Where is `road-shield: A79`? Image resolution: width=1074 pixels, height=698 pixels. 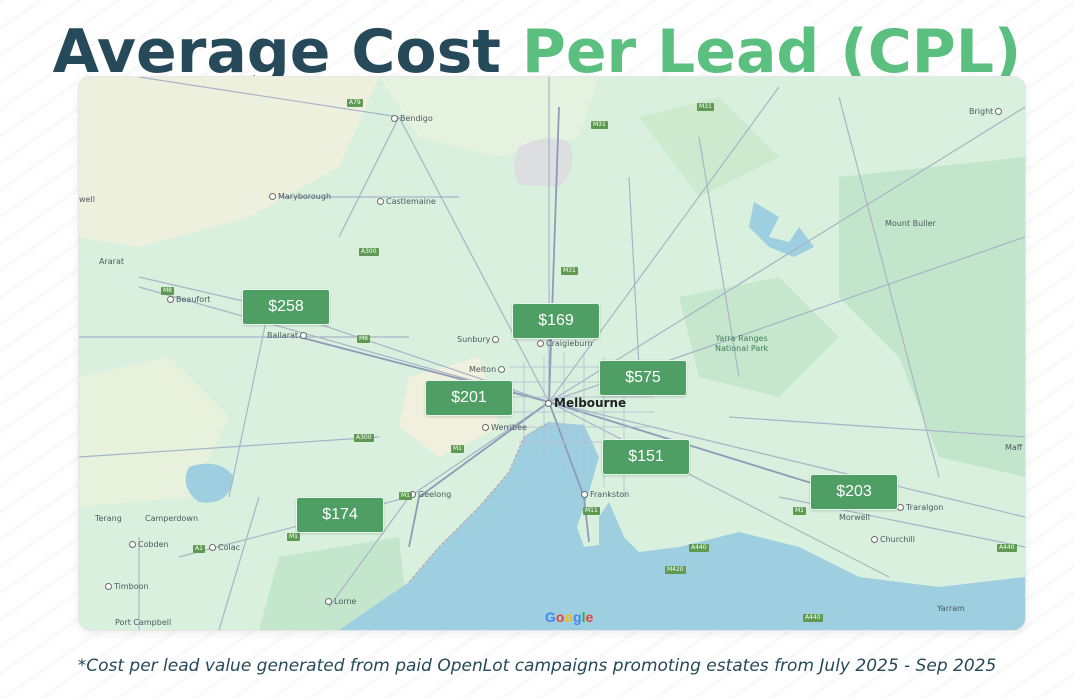 road-shield: A79 is located at coordinates (355, 103).